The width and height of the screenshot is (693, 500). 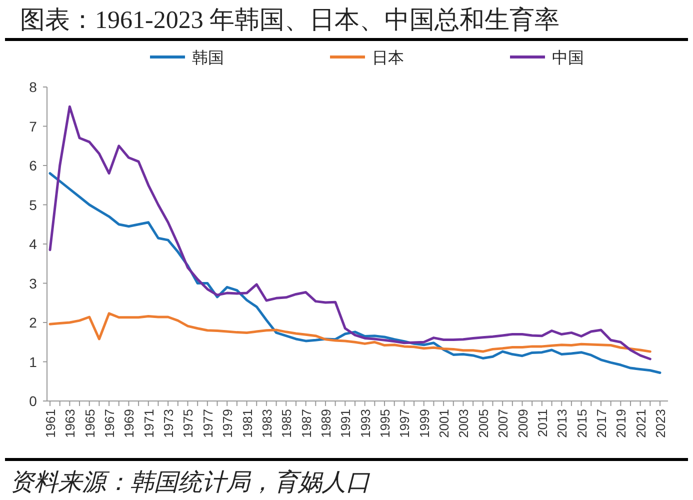 What do you see at coordinates (33, 322) in the screenshot?
I see `y-tick-label: 2` at bounding box center [33, 322].